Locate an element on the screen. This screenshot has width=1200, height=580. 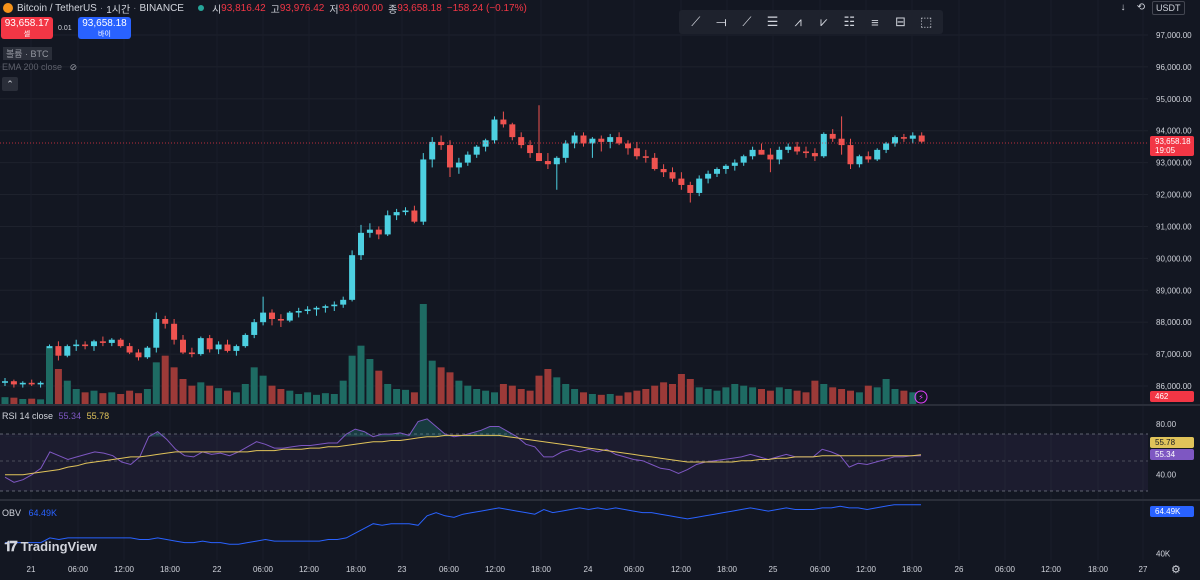
interval-label: 1시간 is located at coordinates (118, 10).